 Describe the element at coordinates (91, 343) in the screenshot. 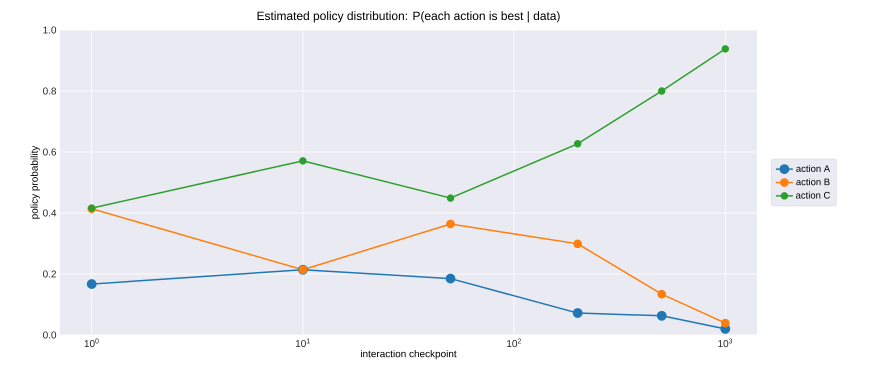

I see `x-tick-label: 10$^{0}$` at that location.